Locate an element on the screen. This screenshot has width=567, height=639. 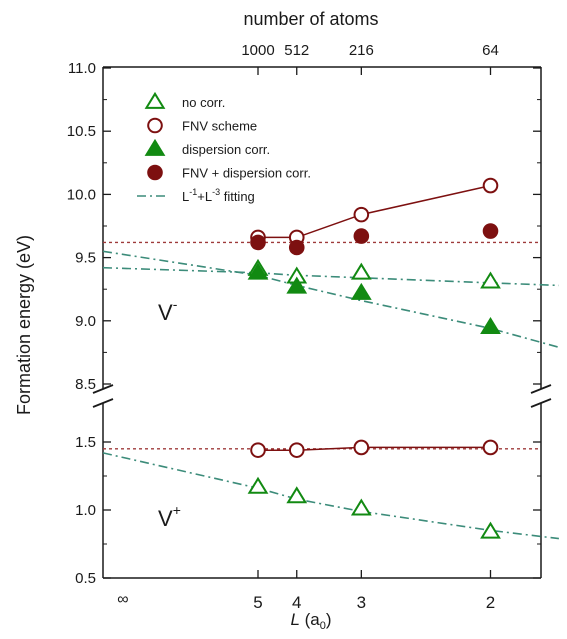
legend-marker-no_corr is located at coordinates (155, 100).